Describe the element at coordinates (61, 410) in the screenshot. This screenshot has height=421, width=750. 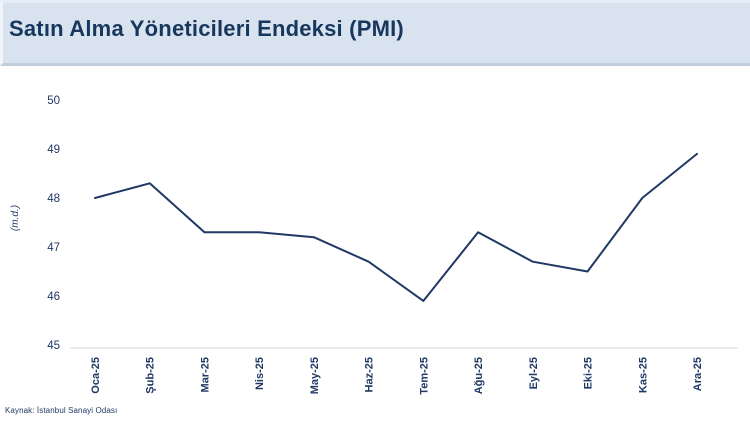
I see `source-note: Kaynak: İstanbul Sanayi Odası` at that location.